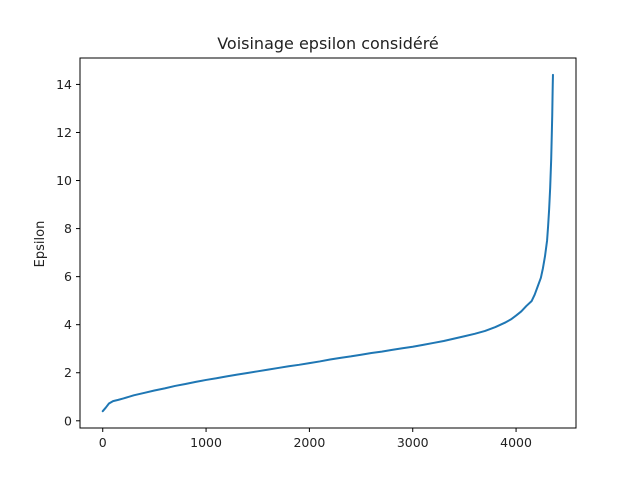  I want to click on y-tick-label: 0, so click(68, 420).